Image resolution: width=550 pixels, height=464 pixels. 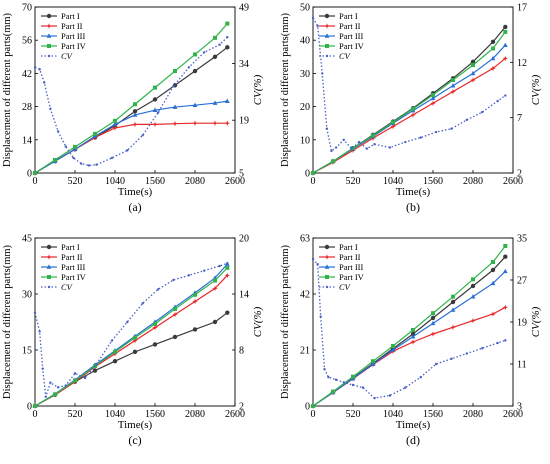 I want to click on y2-tick-label: 3, so click(x=519, y=407).